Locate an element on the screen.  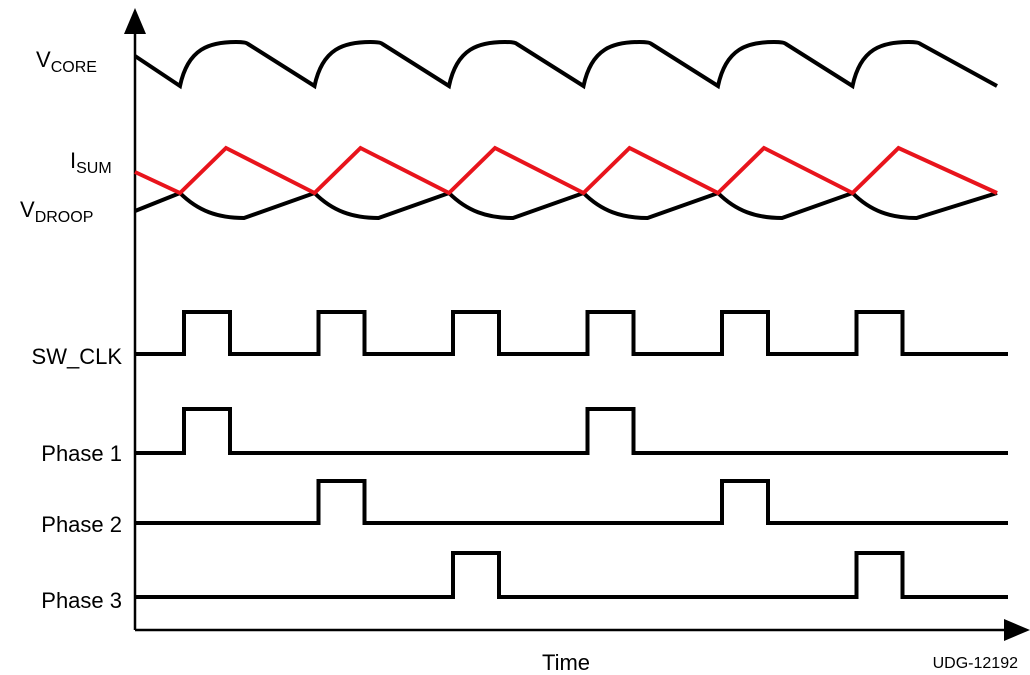
vcore-waveform is located at coordinates (565, 64).